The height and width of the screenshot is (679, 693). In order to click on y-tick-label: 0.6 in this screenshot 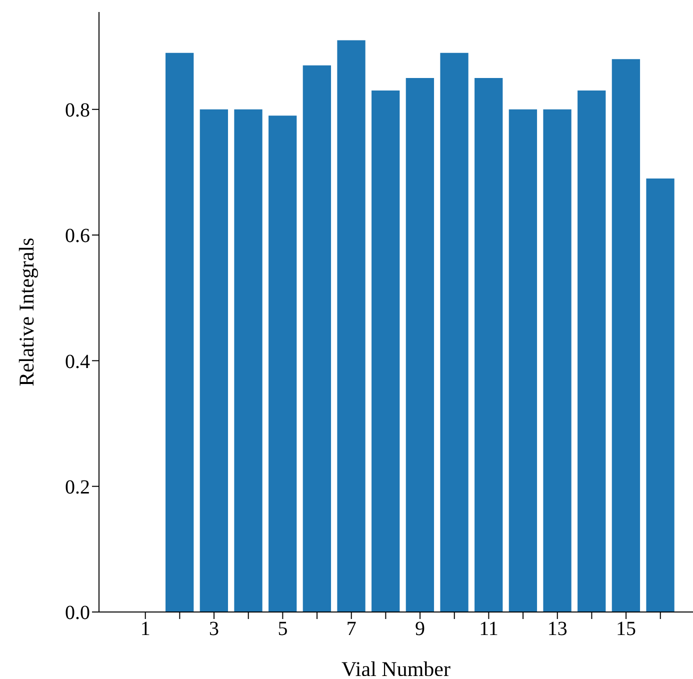, I will do `click(77, 236)`.